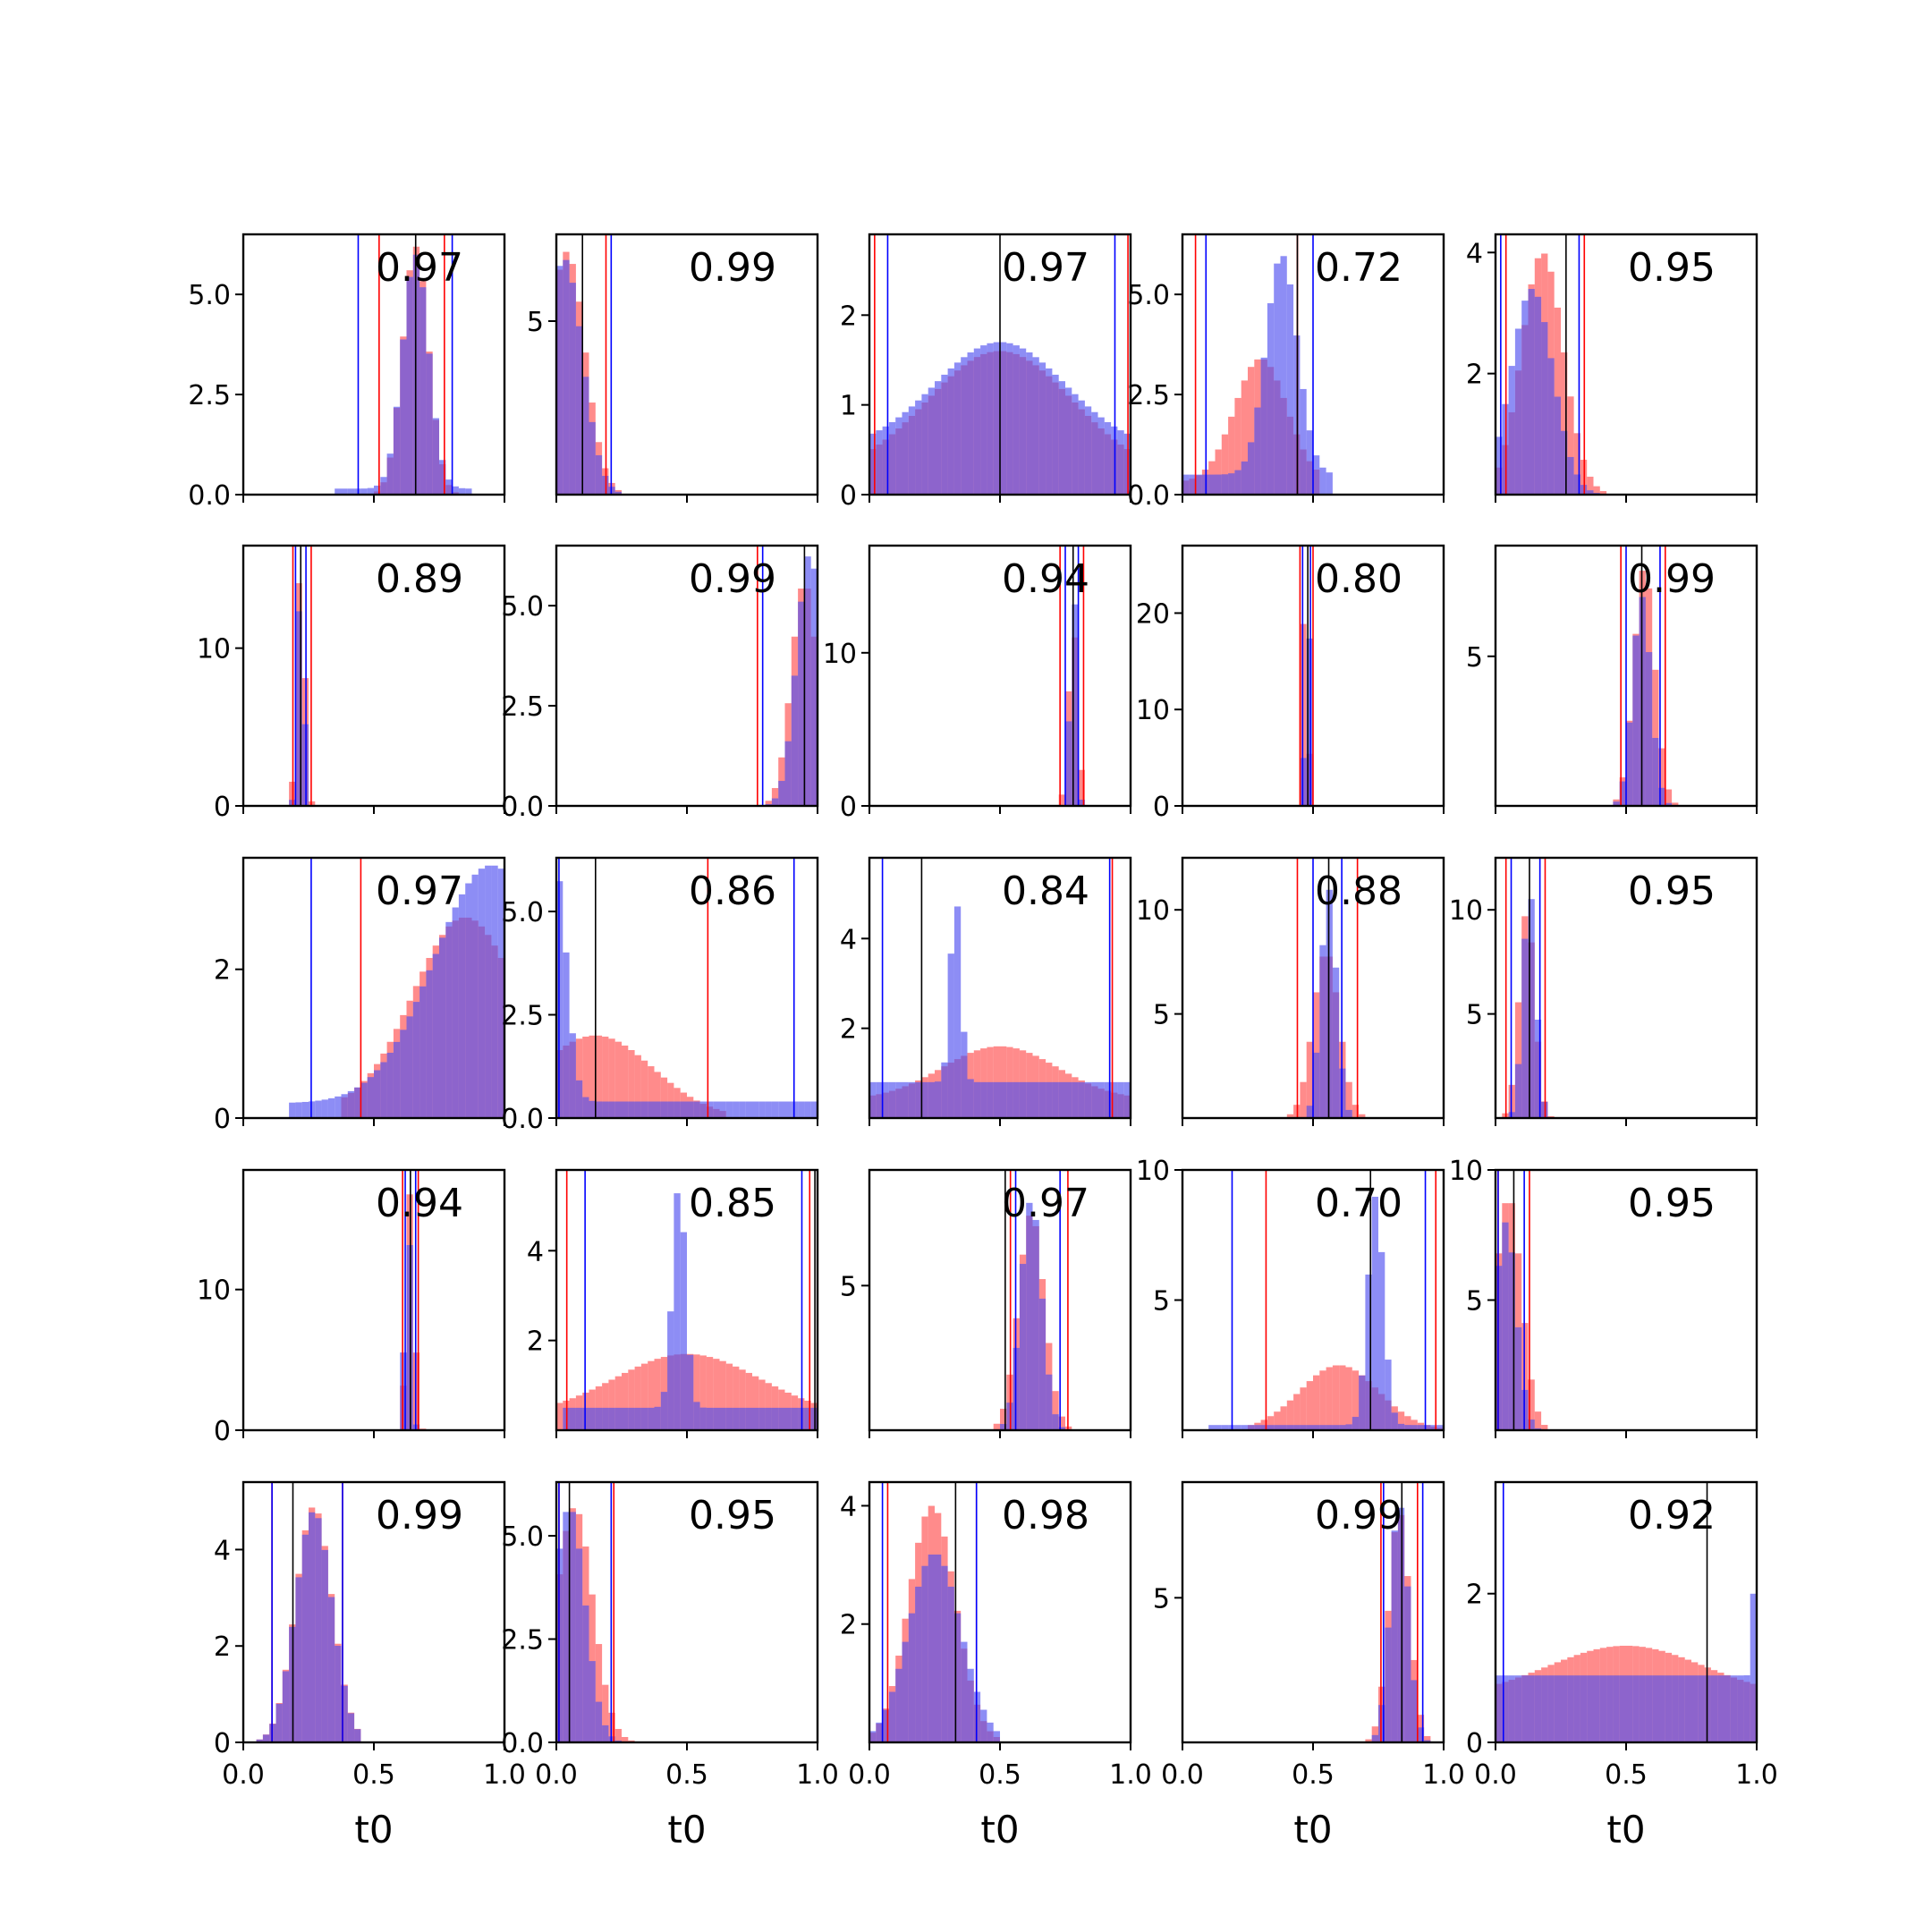 This screenshot has width=1932, height=1932. I want to click on correlation-label: 0.88, so click(1358, 891).